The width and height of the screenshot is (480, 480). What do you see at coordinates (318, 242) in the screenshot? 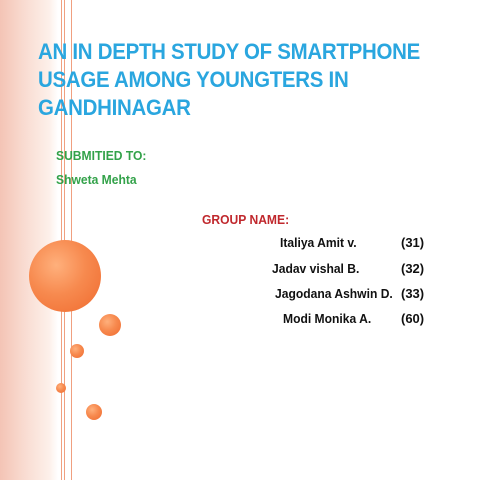
I see `member-name: Italiya Amit v.` at bounding box center [318, 242].